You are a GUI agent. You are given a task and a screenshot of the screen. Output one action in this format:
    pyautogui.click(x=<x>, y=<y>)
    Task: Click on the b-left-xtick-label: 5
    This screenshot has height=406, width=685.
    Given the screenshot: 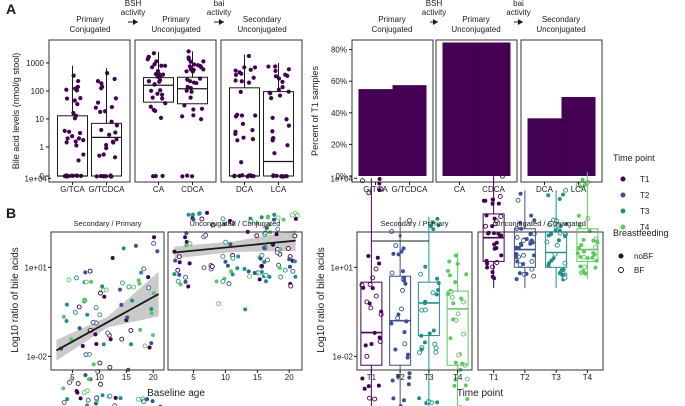 What is the action you would take?
    pyautogui.click(x=193, y=377)
    